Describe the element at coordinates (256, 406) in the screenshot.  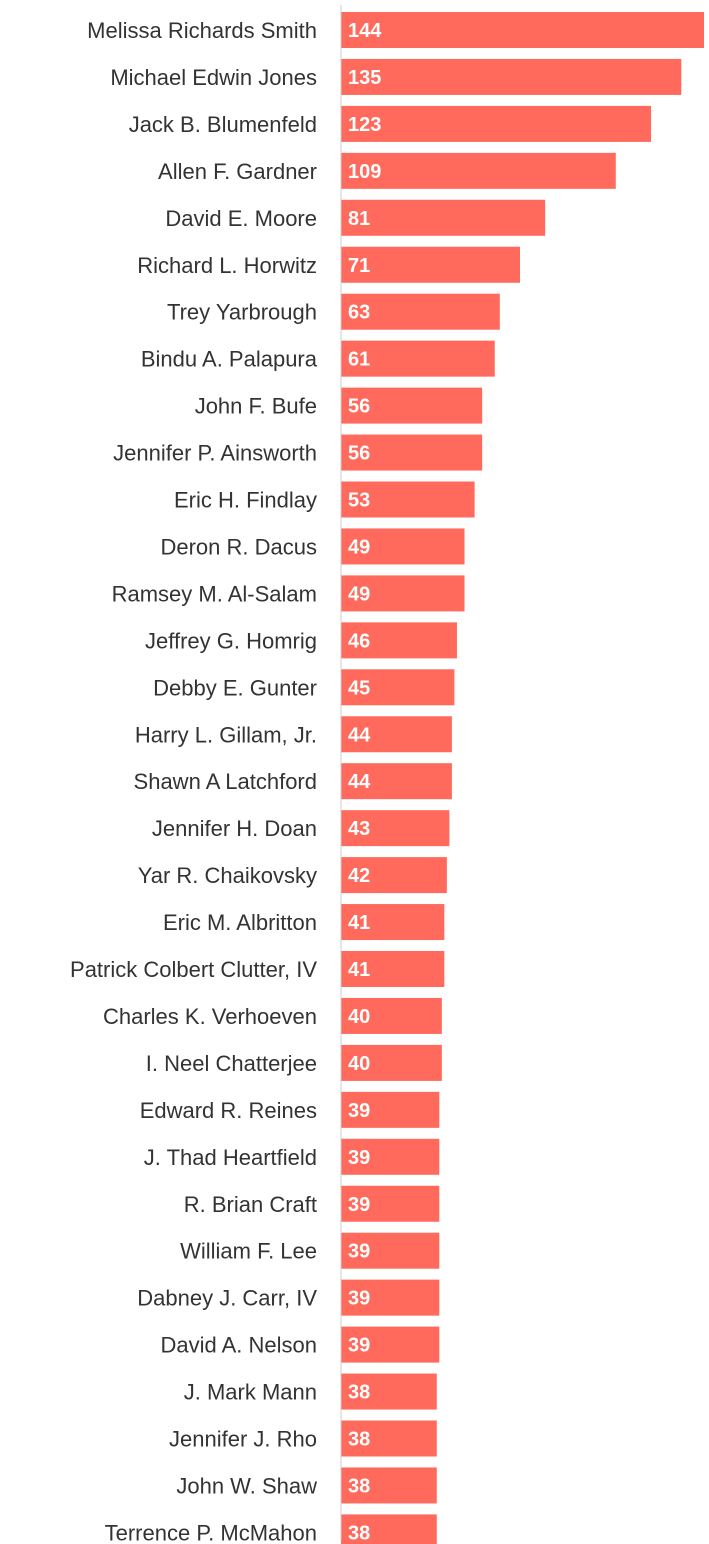
I see `category-label: John F. Bufe` at that location.